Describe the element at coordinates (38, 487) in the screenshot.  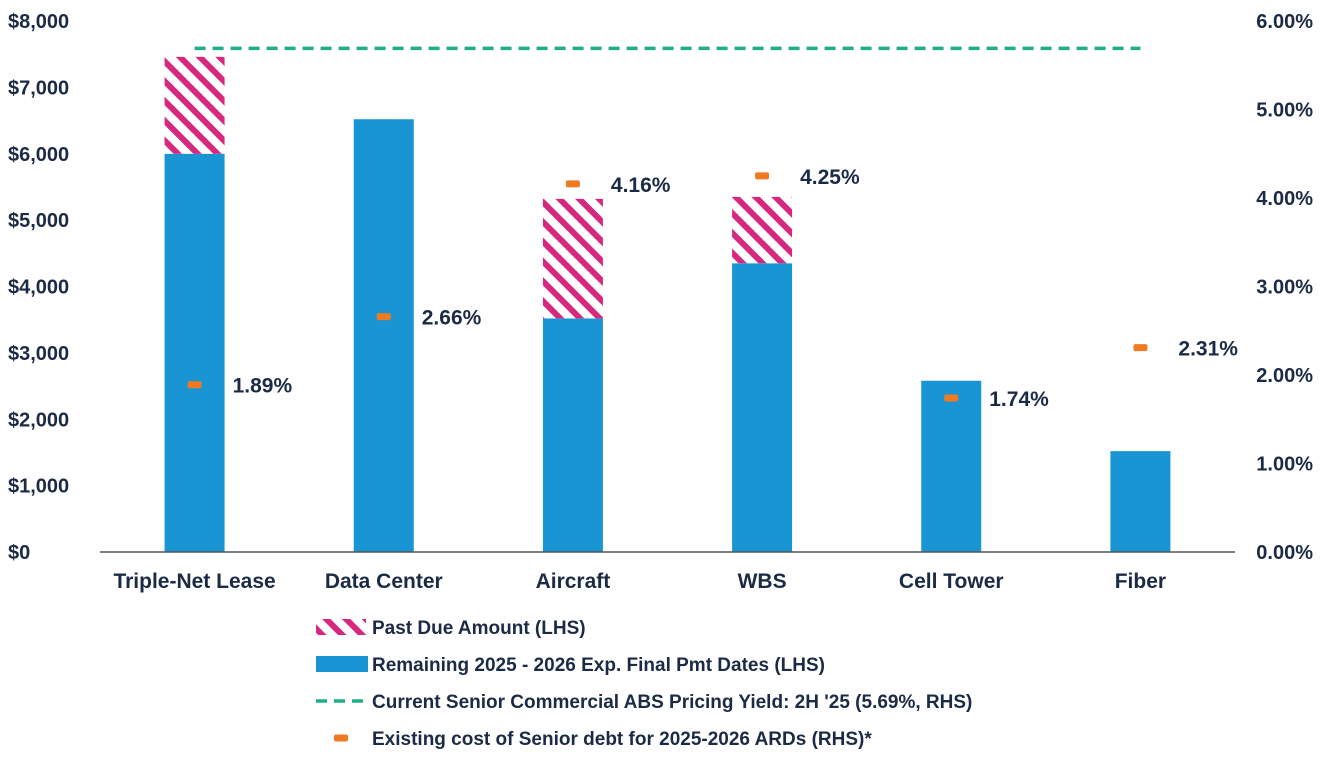
I see `left-axis-tick-1: $1,000` at that location.